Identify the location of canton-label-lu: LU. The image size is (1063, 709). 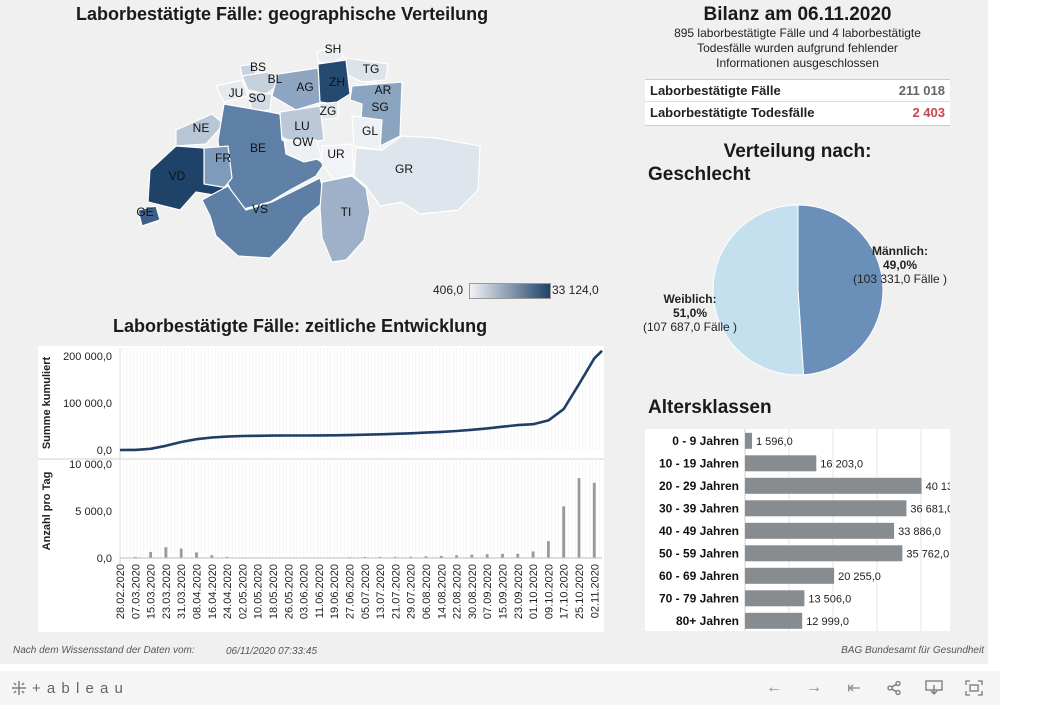
(301, 126).